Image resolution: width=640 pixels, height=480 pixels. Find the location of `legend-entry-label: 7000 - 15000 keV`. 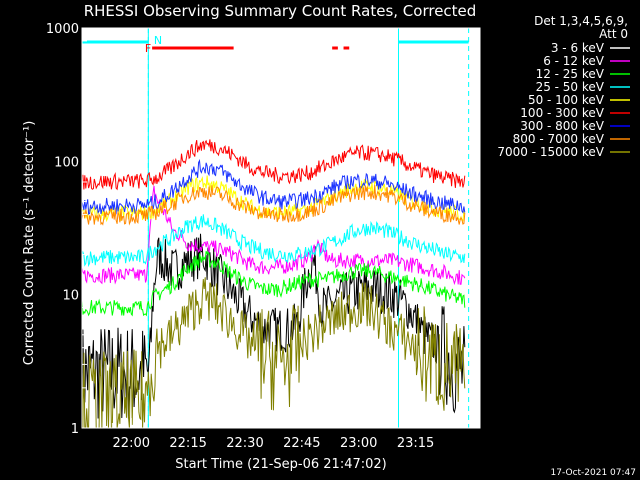

legend-entry-label: 7000 - 15000 keV is located at coordinates (550, 152).